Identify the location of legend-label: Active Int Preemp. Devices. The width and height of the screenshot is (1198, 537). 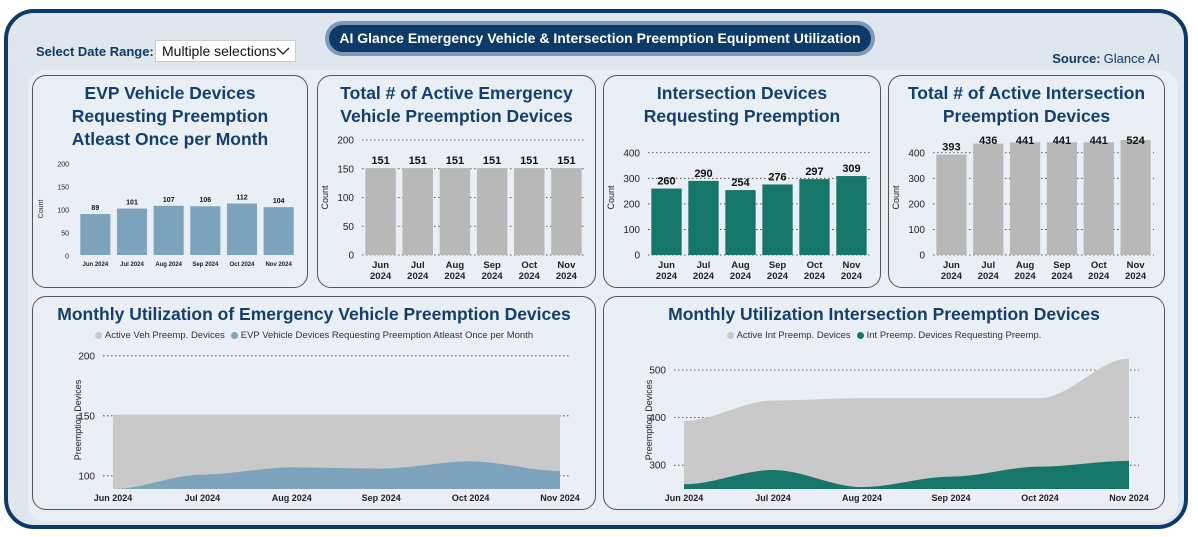
(793, 335).